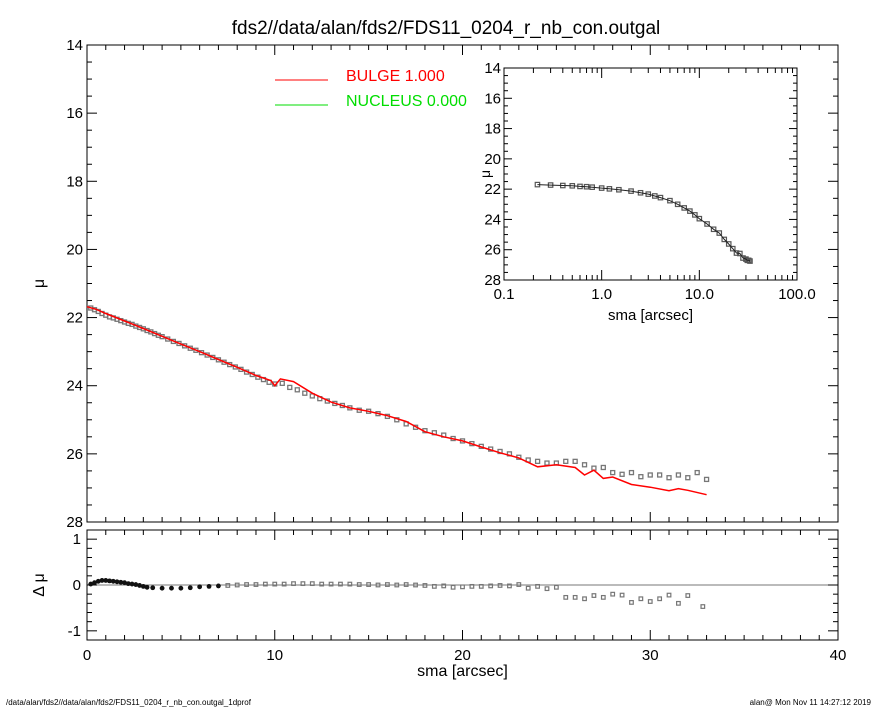 This screenshot has height=708, width=885. Describe the element at coordinates (74, 522) in the screenshot. I see `main-y-tick-label: 28` at that location.